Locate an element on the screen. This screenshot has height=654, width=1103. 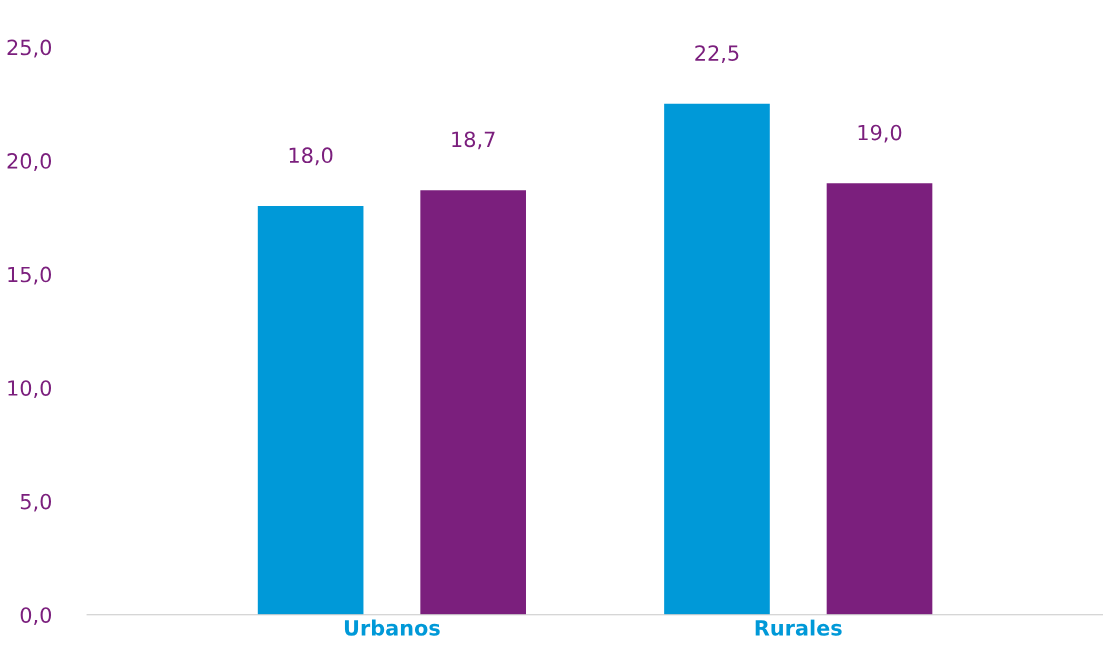
x-tick-label: Urbanos is located at coordinates (392, 627).